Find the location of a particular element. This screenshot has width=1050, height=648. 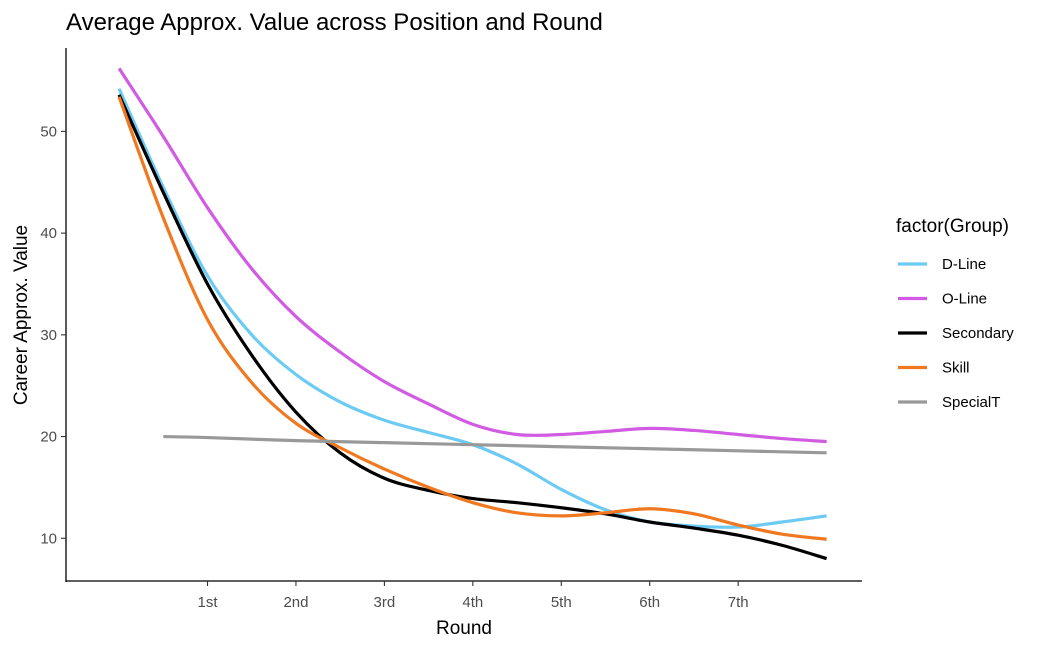

y-tick-label: 30 is located at coordinates (48, 335).